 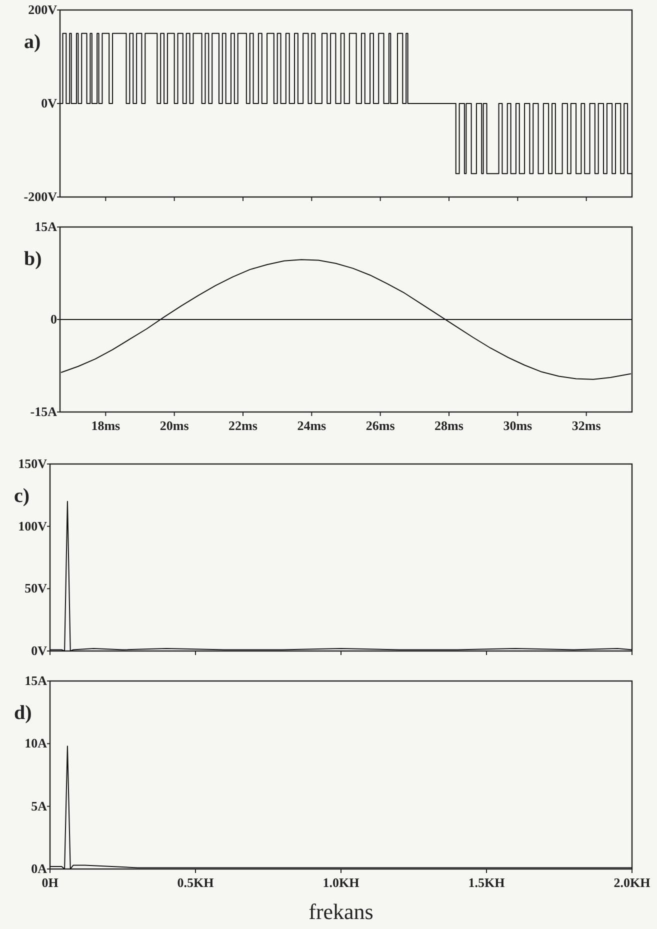 I want to click on x-tick-label: 28ms, so click(x=449, y=425).